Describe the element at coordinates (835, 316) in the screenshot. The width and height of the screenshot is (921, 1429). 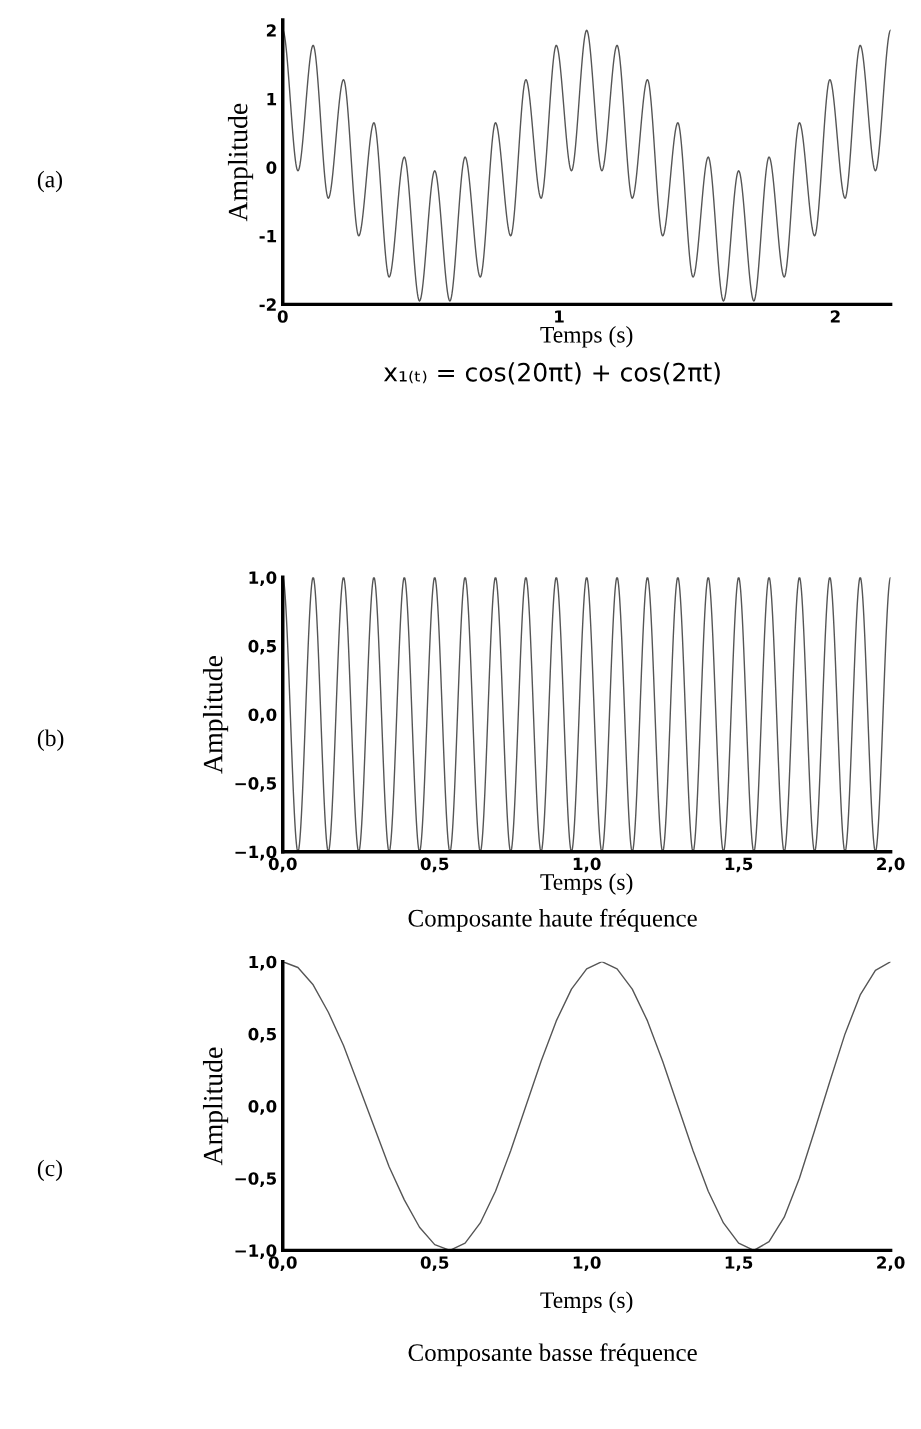
I see `x-tick-label: 2` at that location.